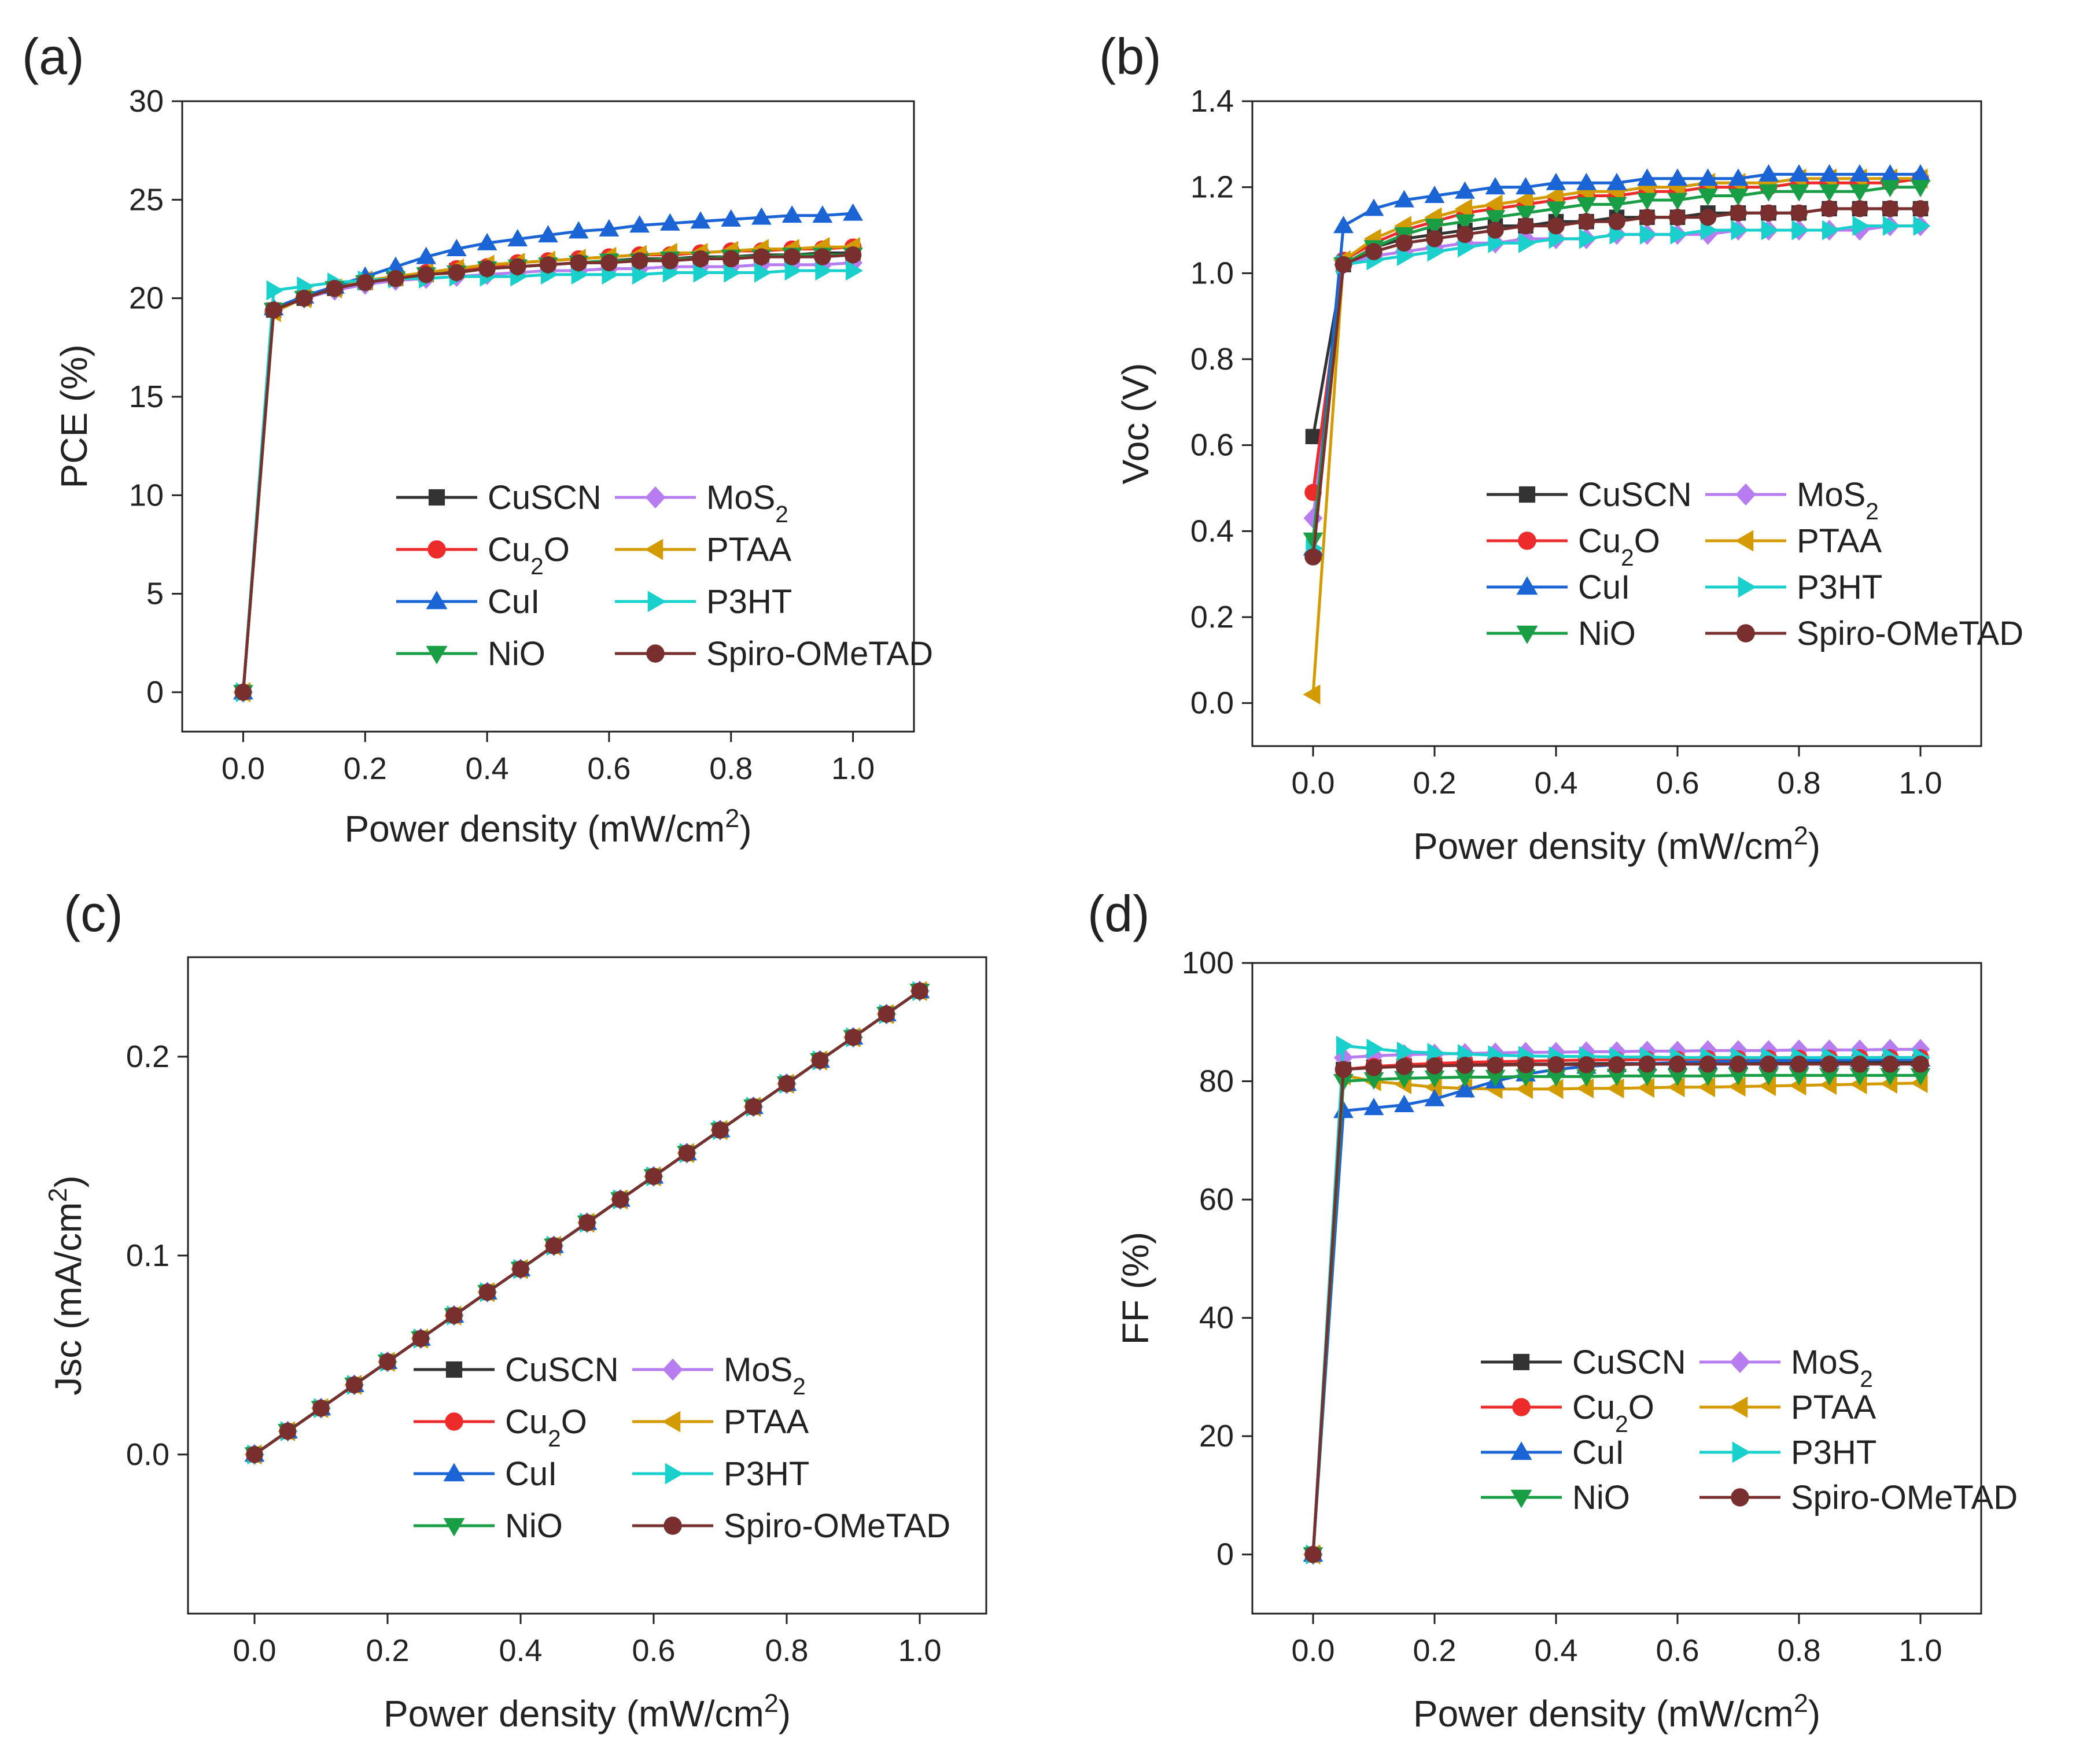 The image size is (2083, 1764). I want to click on x-axis-label-main: Power density (mW/cm, so click(534, 829).